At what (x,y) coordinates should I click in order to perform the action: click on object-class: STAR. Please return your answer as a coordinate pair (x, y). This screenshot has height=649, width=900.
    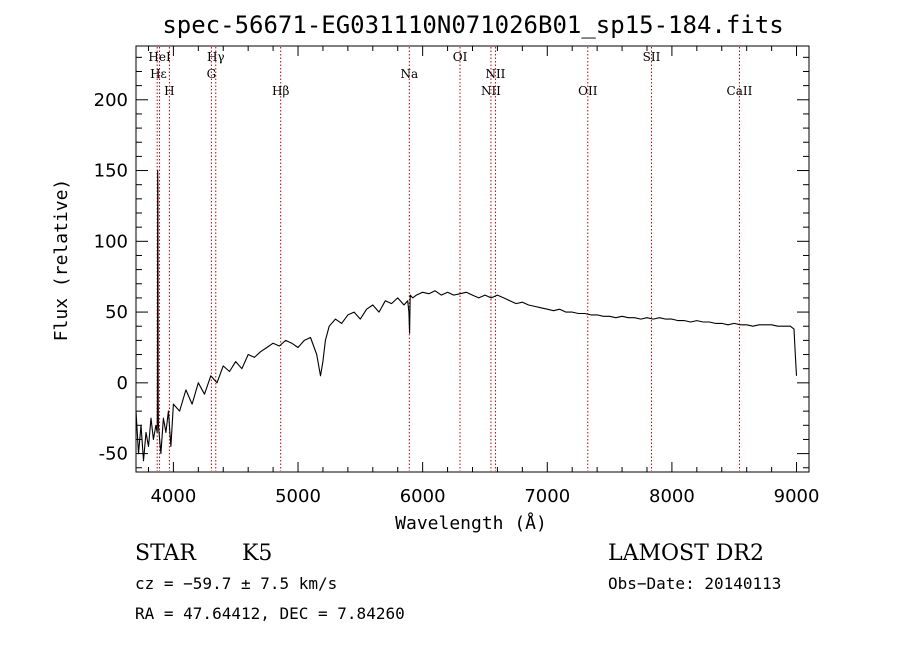
    Looking at the image, I should click on (166, 553).